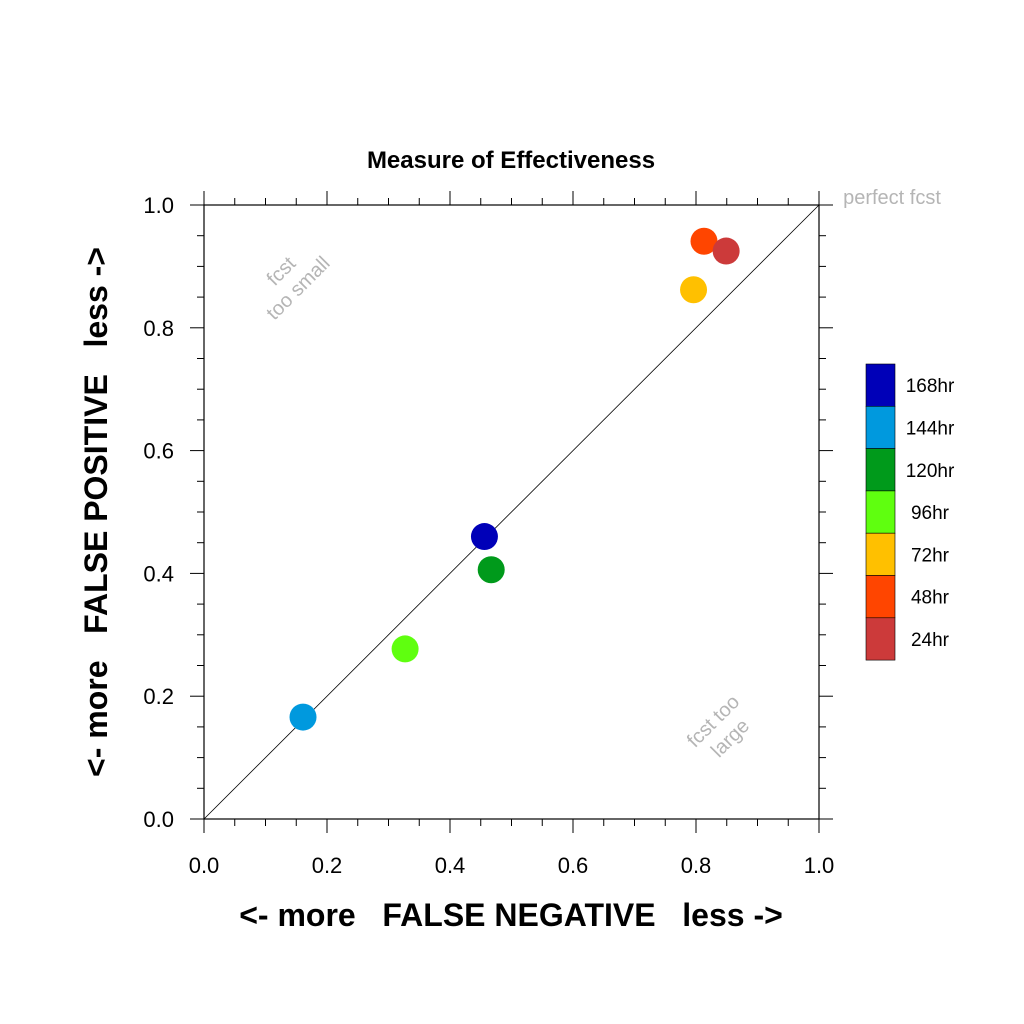  I want to click on legend-label-96hr: 96hr, so click(930, 513).